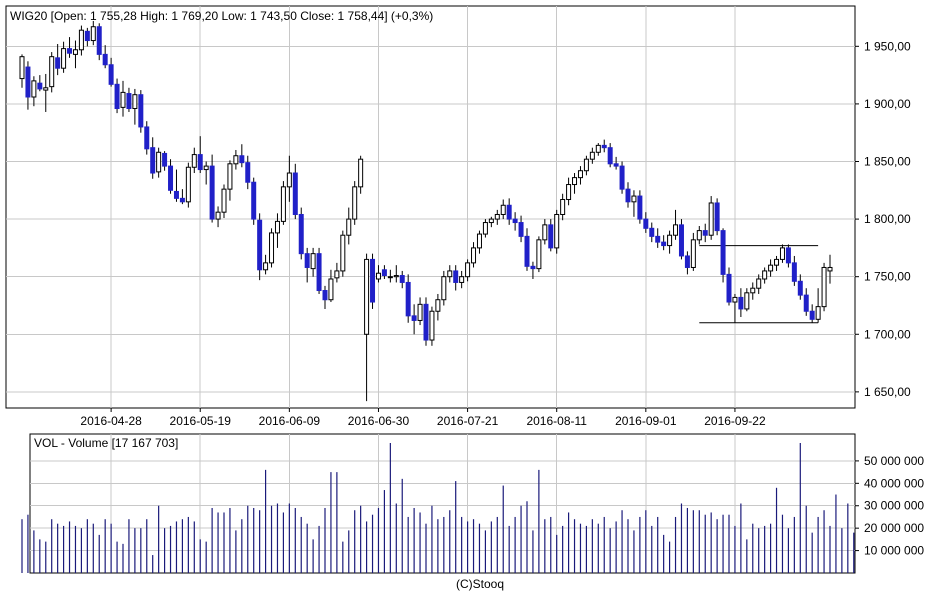 This screenshot has width=948, height=593. I want to click on volume-chart-title: VOL - Volume [17 167 703], so click(106, 443).